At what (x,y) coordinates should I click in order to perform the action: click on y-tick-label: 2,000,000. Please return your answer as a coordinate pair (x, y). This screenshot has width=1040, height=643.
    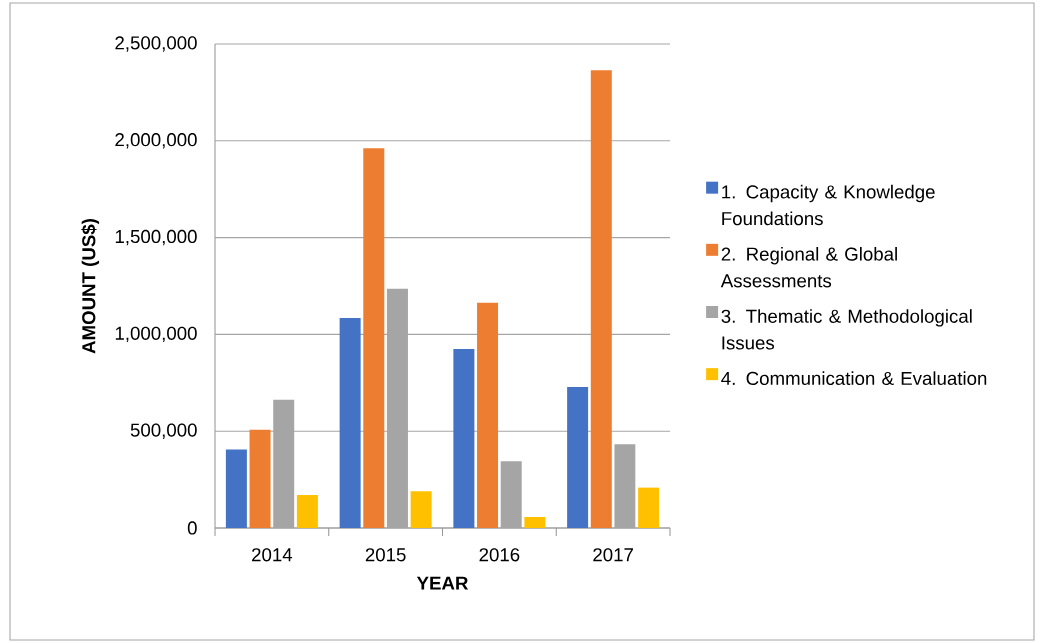
    Looking at the image, I should click on (156, 141).